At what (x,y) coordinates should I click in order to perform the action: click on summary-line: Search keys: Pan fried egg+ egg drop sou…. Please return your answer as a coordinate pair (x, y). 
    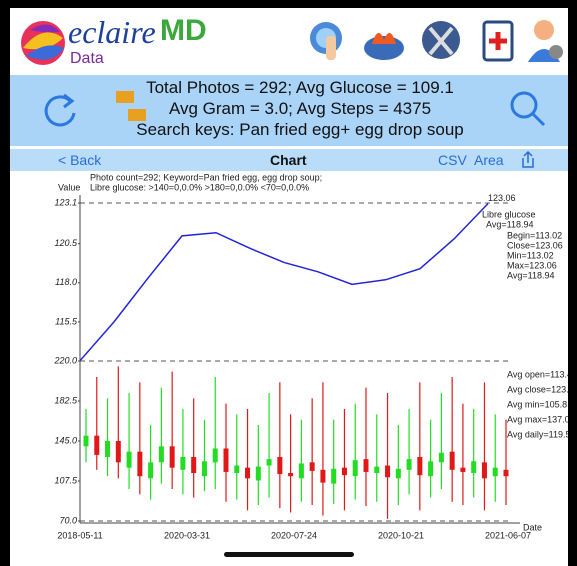
    Looking at the image, I should click on (300, 129).